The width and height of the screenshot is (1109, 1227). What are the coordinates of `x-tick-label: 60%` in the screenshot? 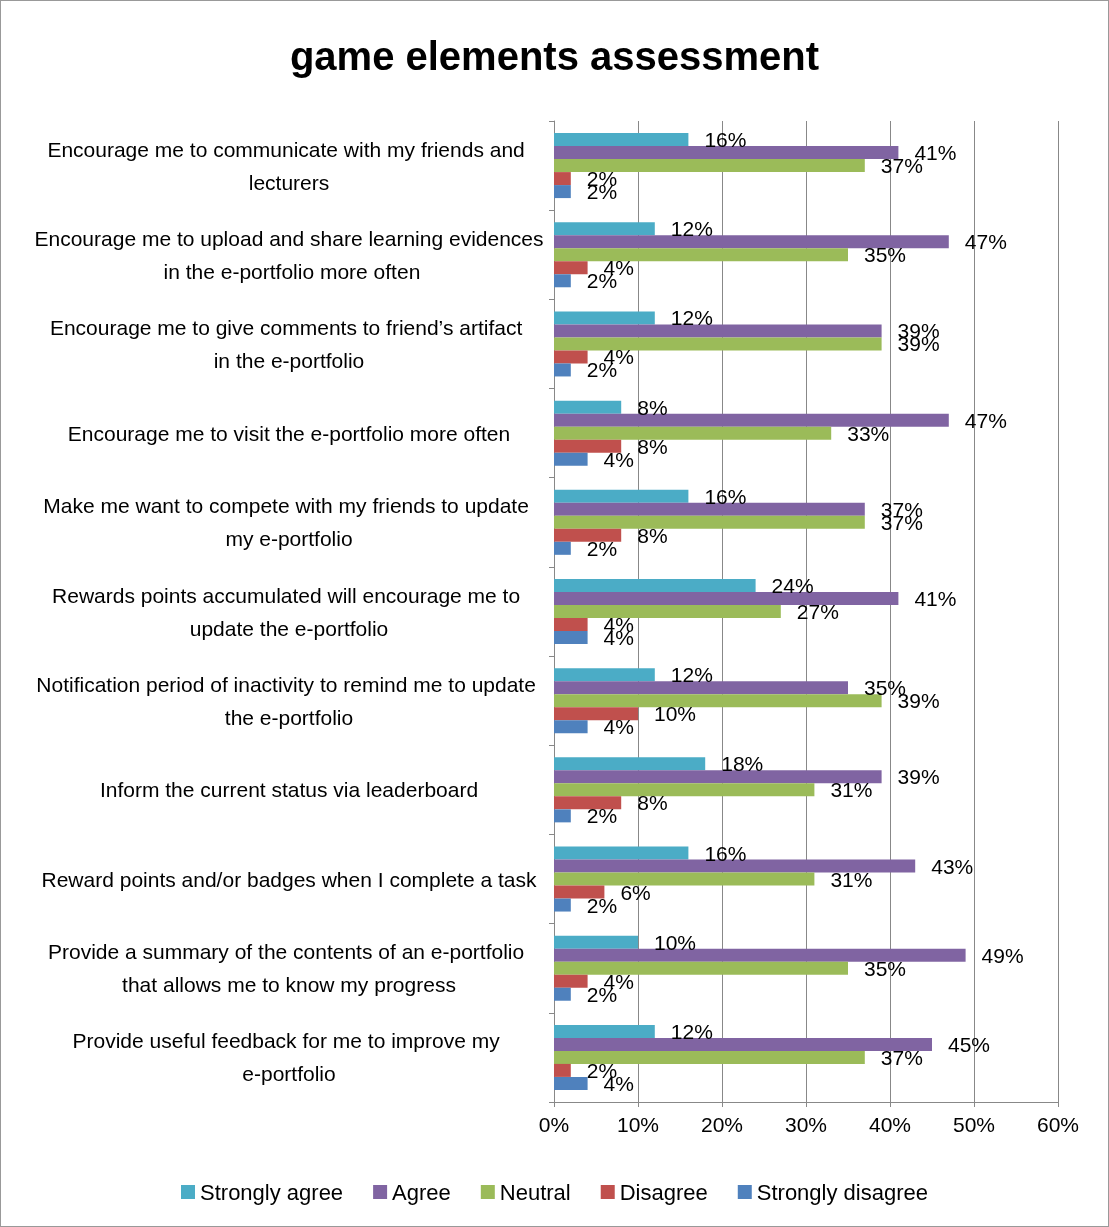 It's located at (1058, 1124).